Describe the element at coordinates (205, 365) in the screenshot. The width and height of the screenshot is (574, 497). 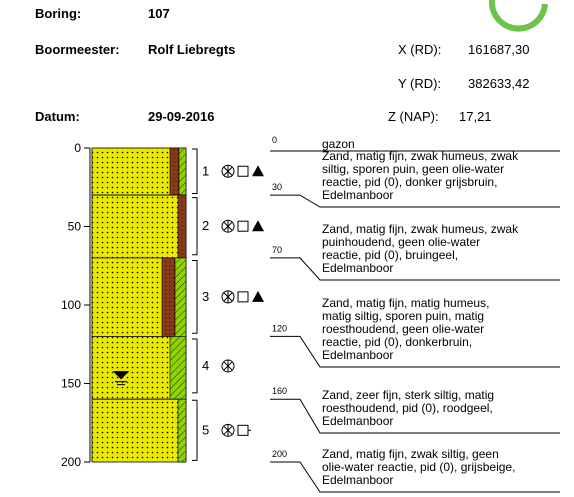
I see `sample-number: 4` at that location.